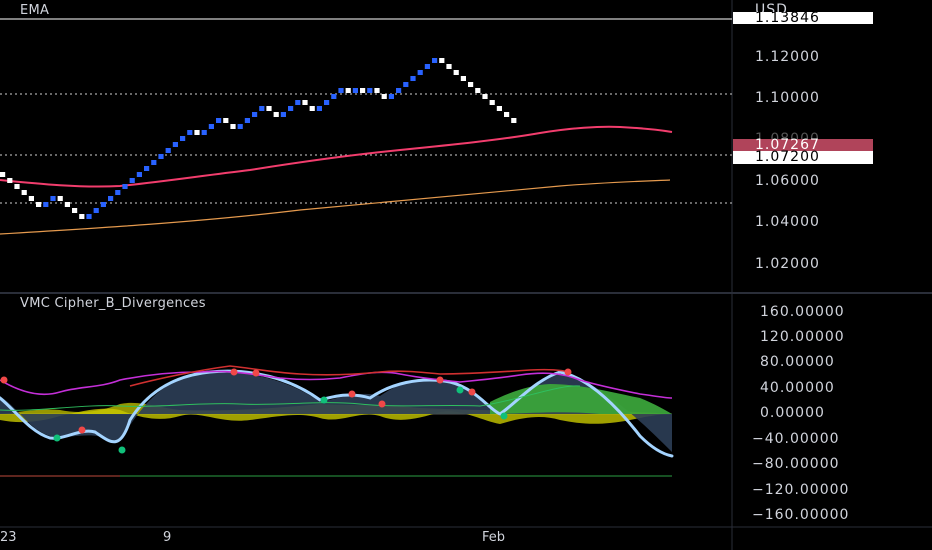 The width and height of the screenshot is (932, 550). What do you see at coordinates (35, 10) in the screenshot?
I see `price-pane-title: EMA` at bounding box center [35, 10].